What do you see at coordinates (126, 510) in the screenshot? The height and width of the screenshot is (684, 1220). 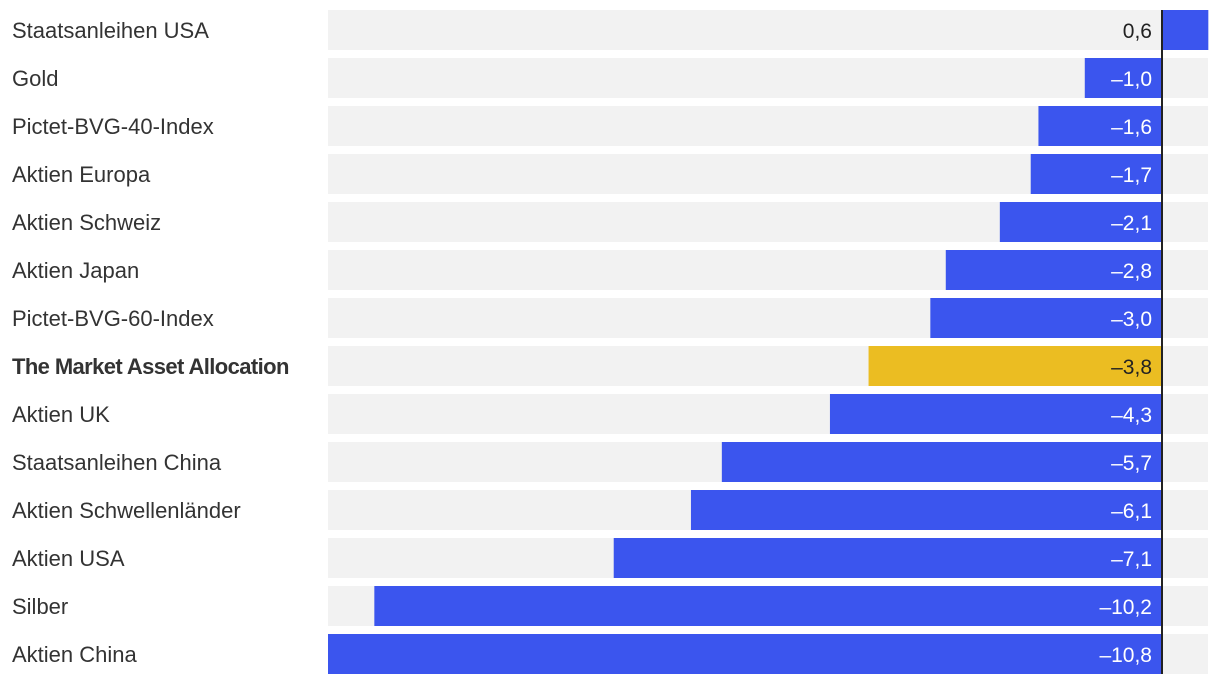 I see `category-label: Aktien Schwellenländer` at bounding box center [126, 510].